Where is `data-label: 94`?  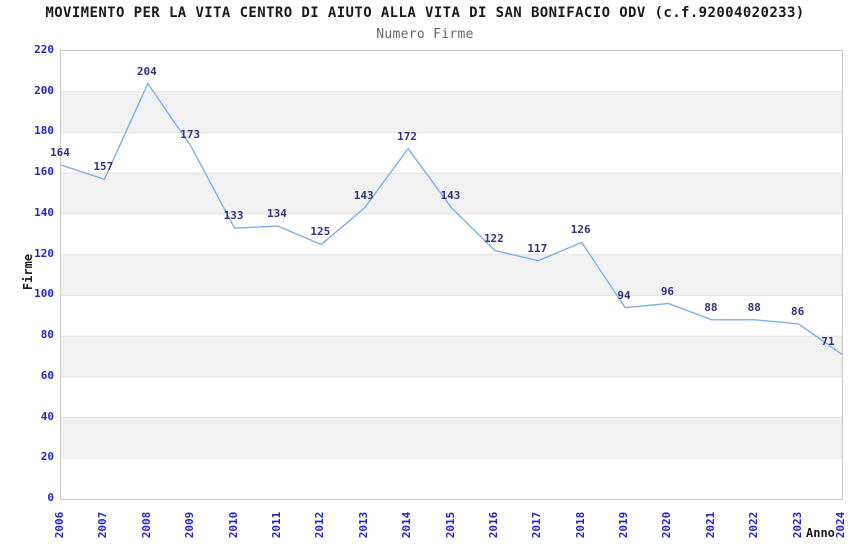
data-label: 94 is located at coordinates (624, 295).